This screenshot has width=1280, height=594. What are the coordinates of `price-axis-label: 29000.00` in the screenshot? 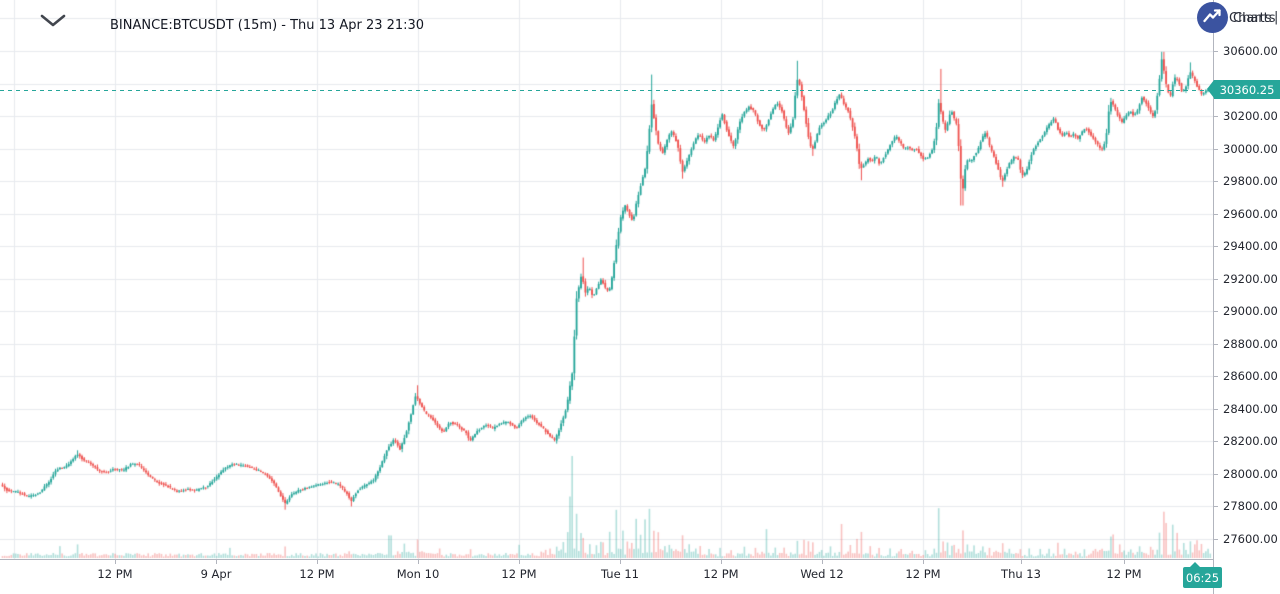 It's located at (1250, 311).